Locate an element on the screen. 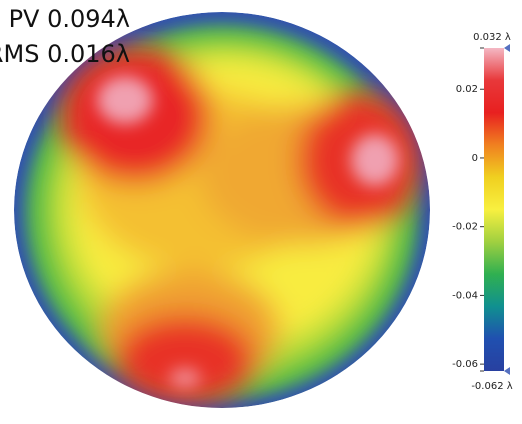  pv-value: PV 0.094λ is located at coordinates (69, 19).